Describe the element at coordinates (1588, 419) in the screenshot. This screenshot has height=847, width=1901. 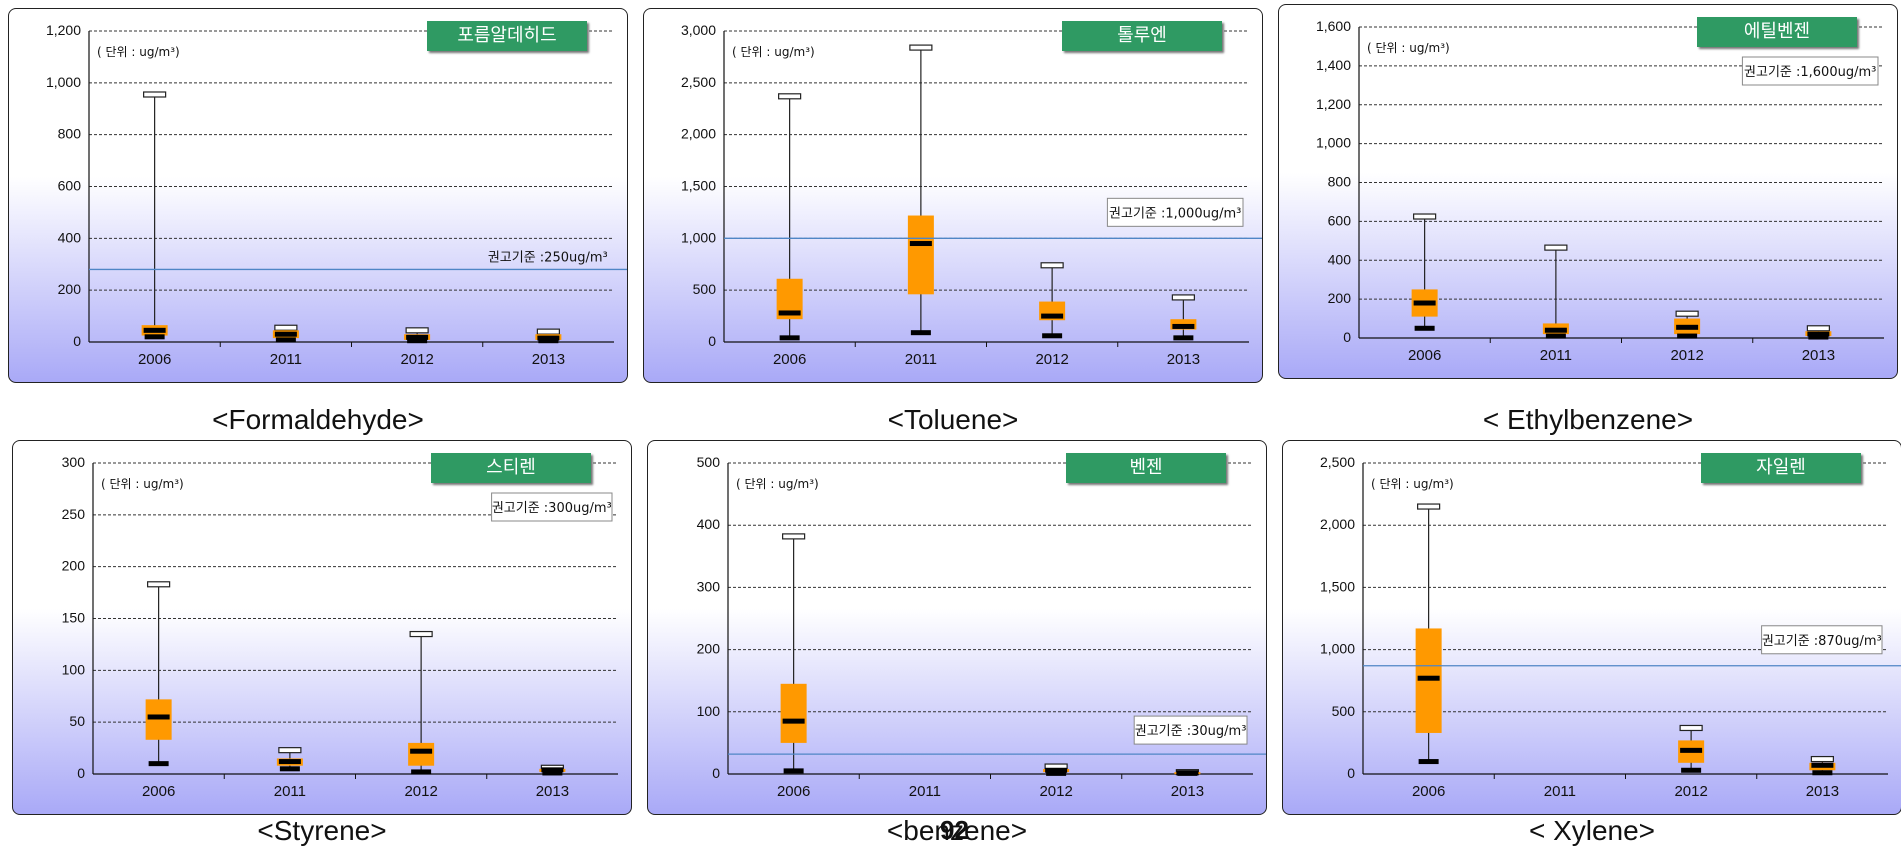
I see `caption-ethylbenzene: < Ethylbenzene>` at that location.